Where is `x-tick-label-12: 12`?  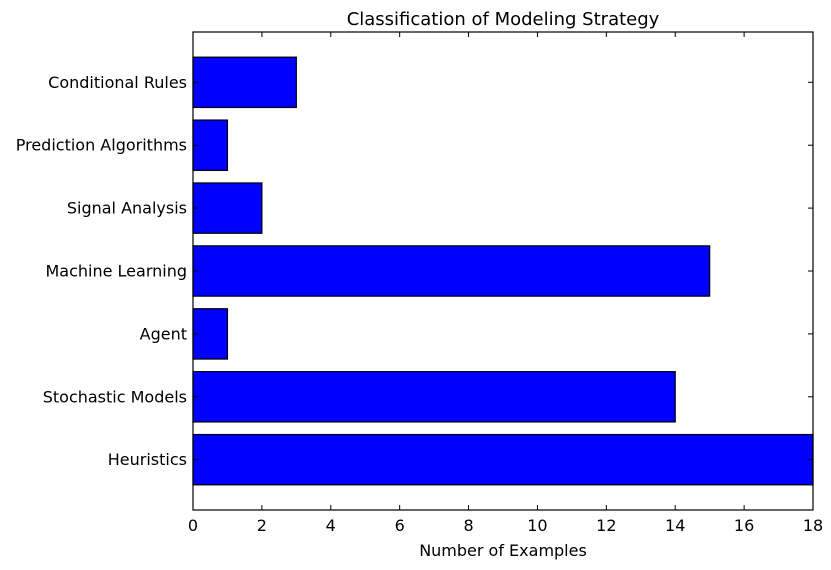
x-tick-label-12: 12 is located at coordinates (606, 525).